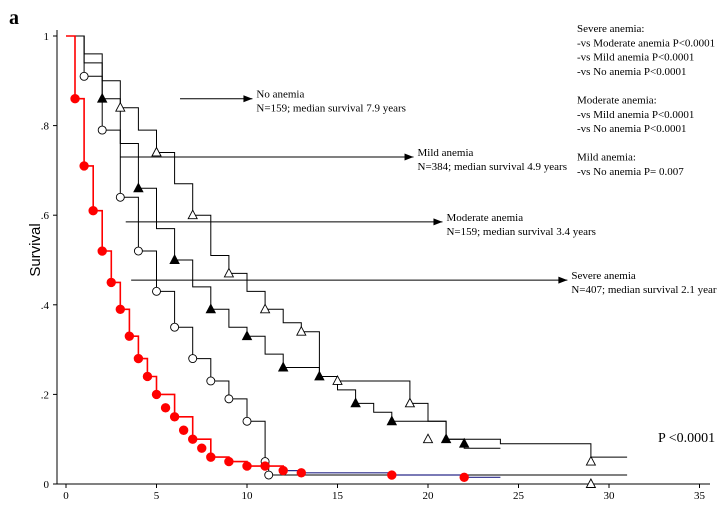  Describe the element at coordinates (630, 172) in the screenshot. I see `stats-line: -vs No anemia P= 0.007` at that location.